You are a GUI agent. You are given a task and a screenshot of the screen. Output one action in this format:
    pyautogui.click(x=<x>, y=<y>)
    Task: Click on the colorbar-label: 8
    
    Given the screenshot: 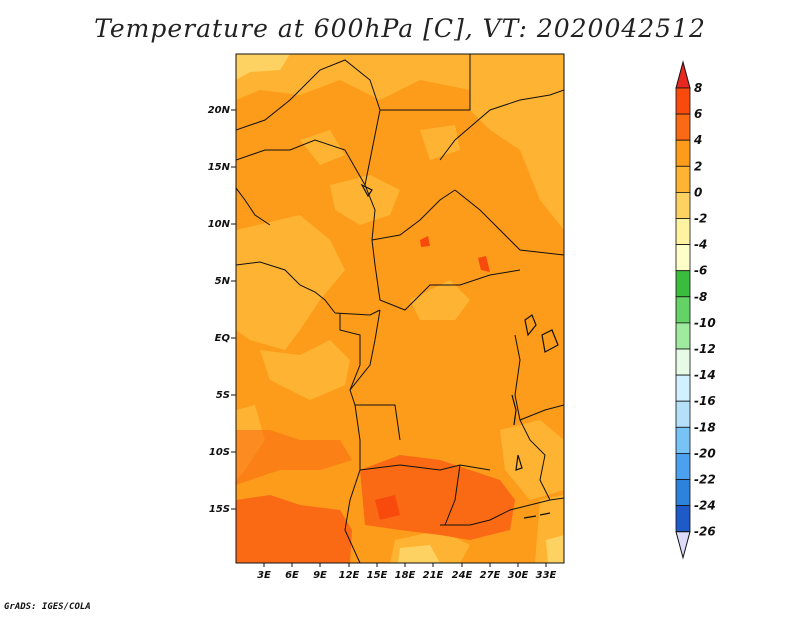 What is the action you would take?
    pyautogui.click(x=698, y=88)
    